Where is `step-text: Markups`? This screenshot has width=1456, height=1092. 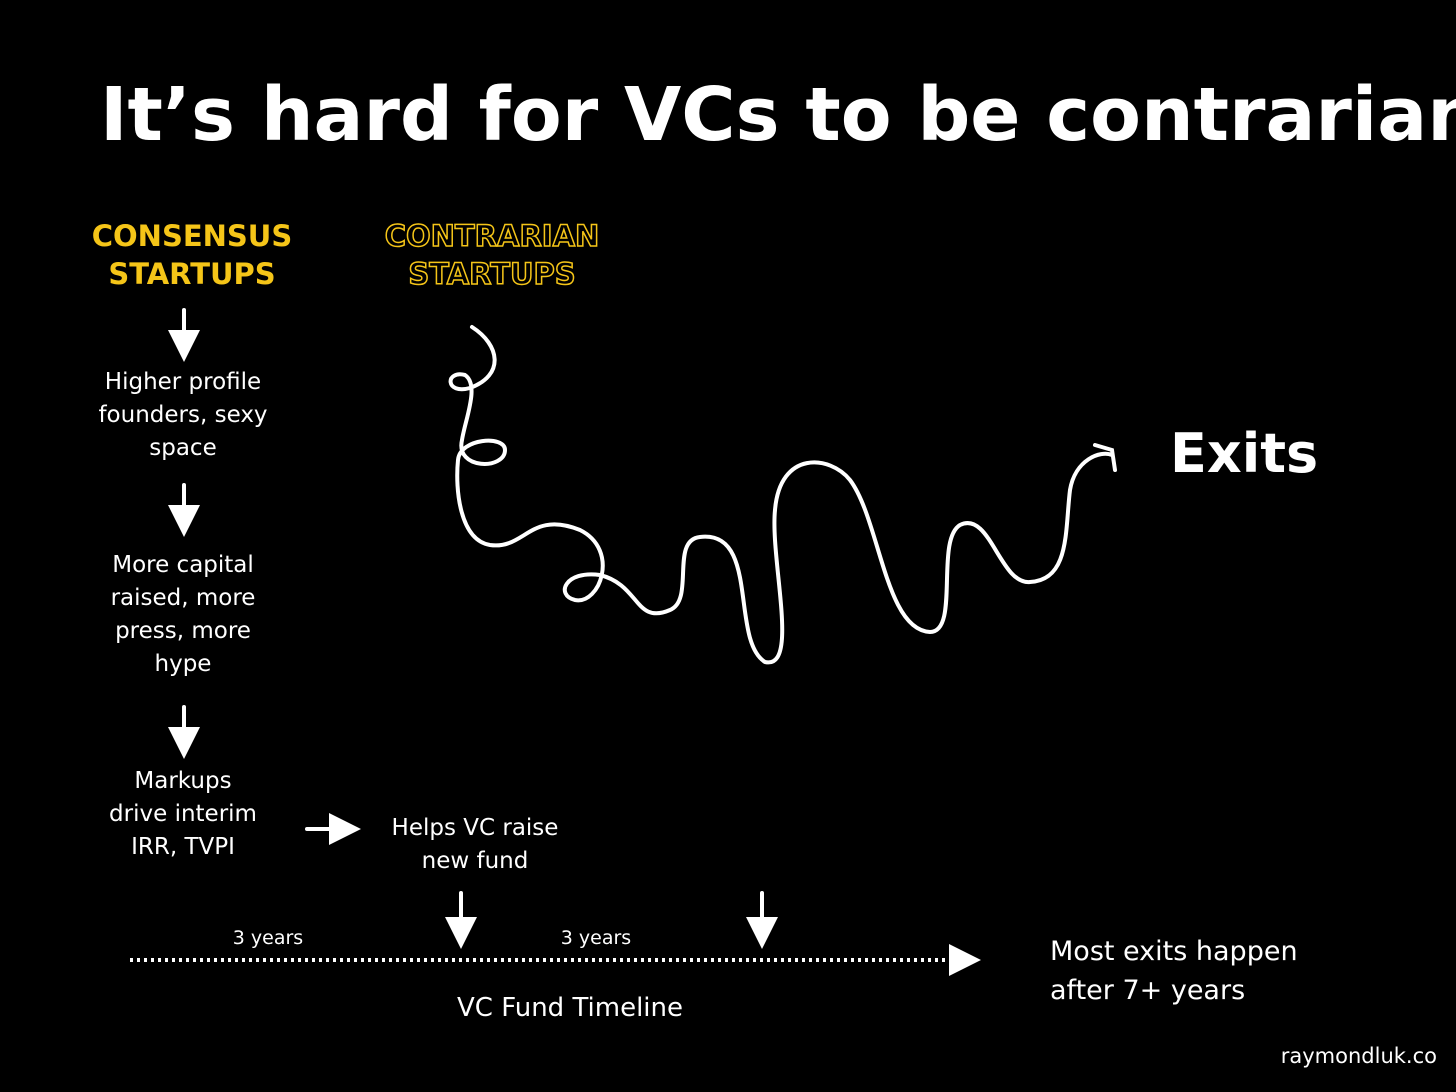 step-text: Markups is located at coordinates (182, 781).